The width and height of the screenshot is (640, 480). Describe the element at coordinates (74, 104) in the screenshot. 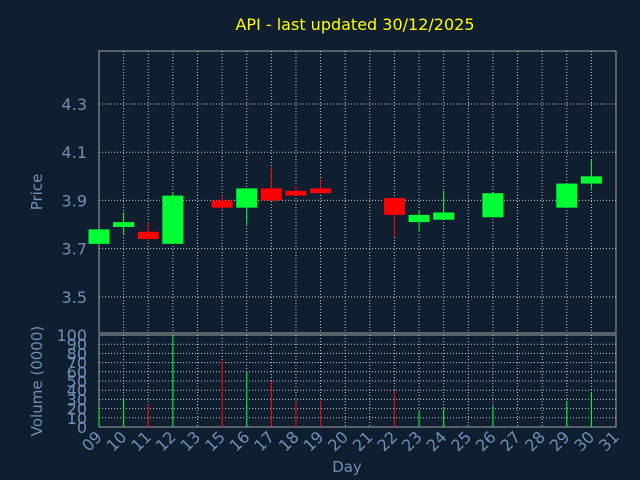

I see `price-tick-label: 4.3` at that location.